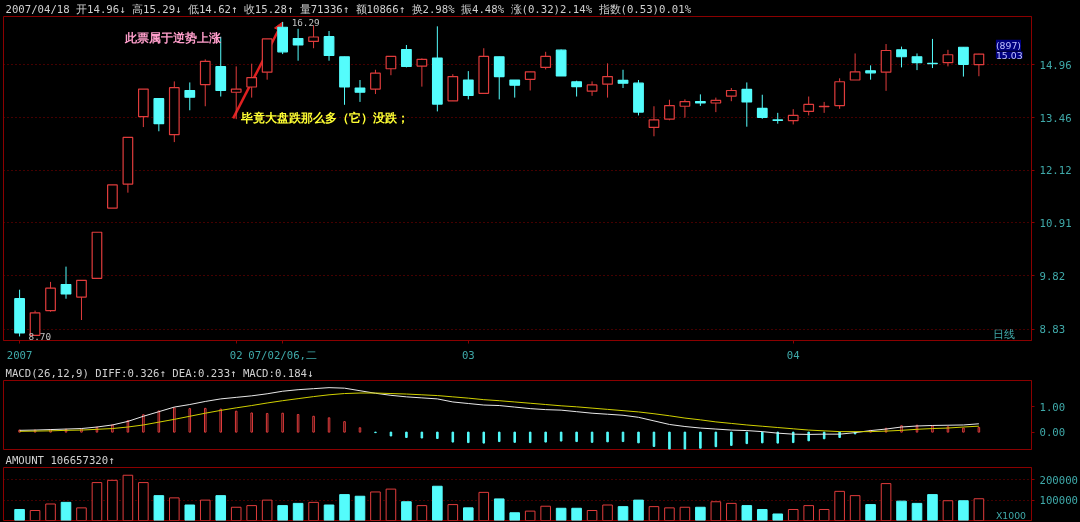  Describe the element at coordinates (1055, 118) in the screenshot. I see `y-tick-label: 13.46` at that location.